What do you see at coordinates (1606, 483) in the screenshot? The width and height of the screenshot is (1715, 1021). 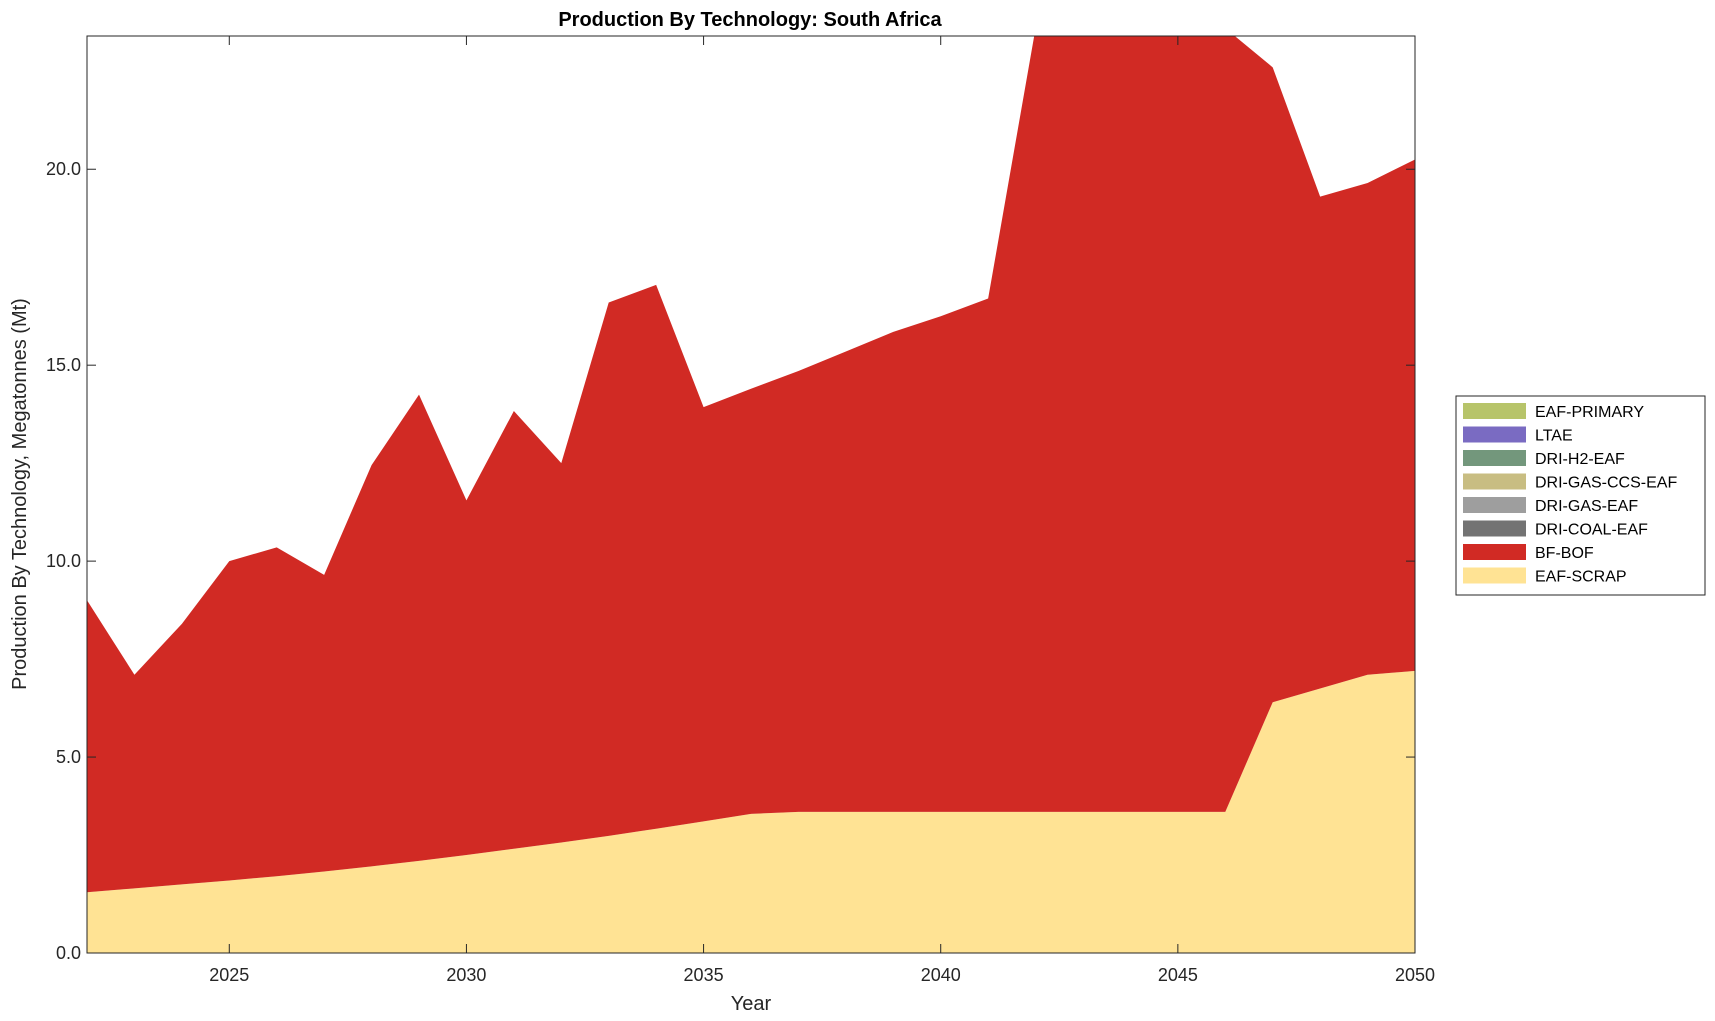 I see `legend-label-dri-gas-ccs-eaf: DRI-GAS-CCS-EAF` at bounding box center [1606, 483].